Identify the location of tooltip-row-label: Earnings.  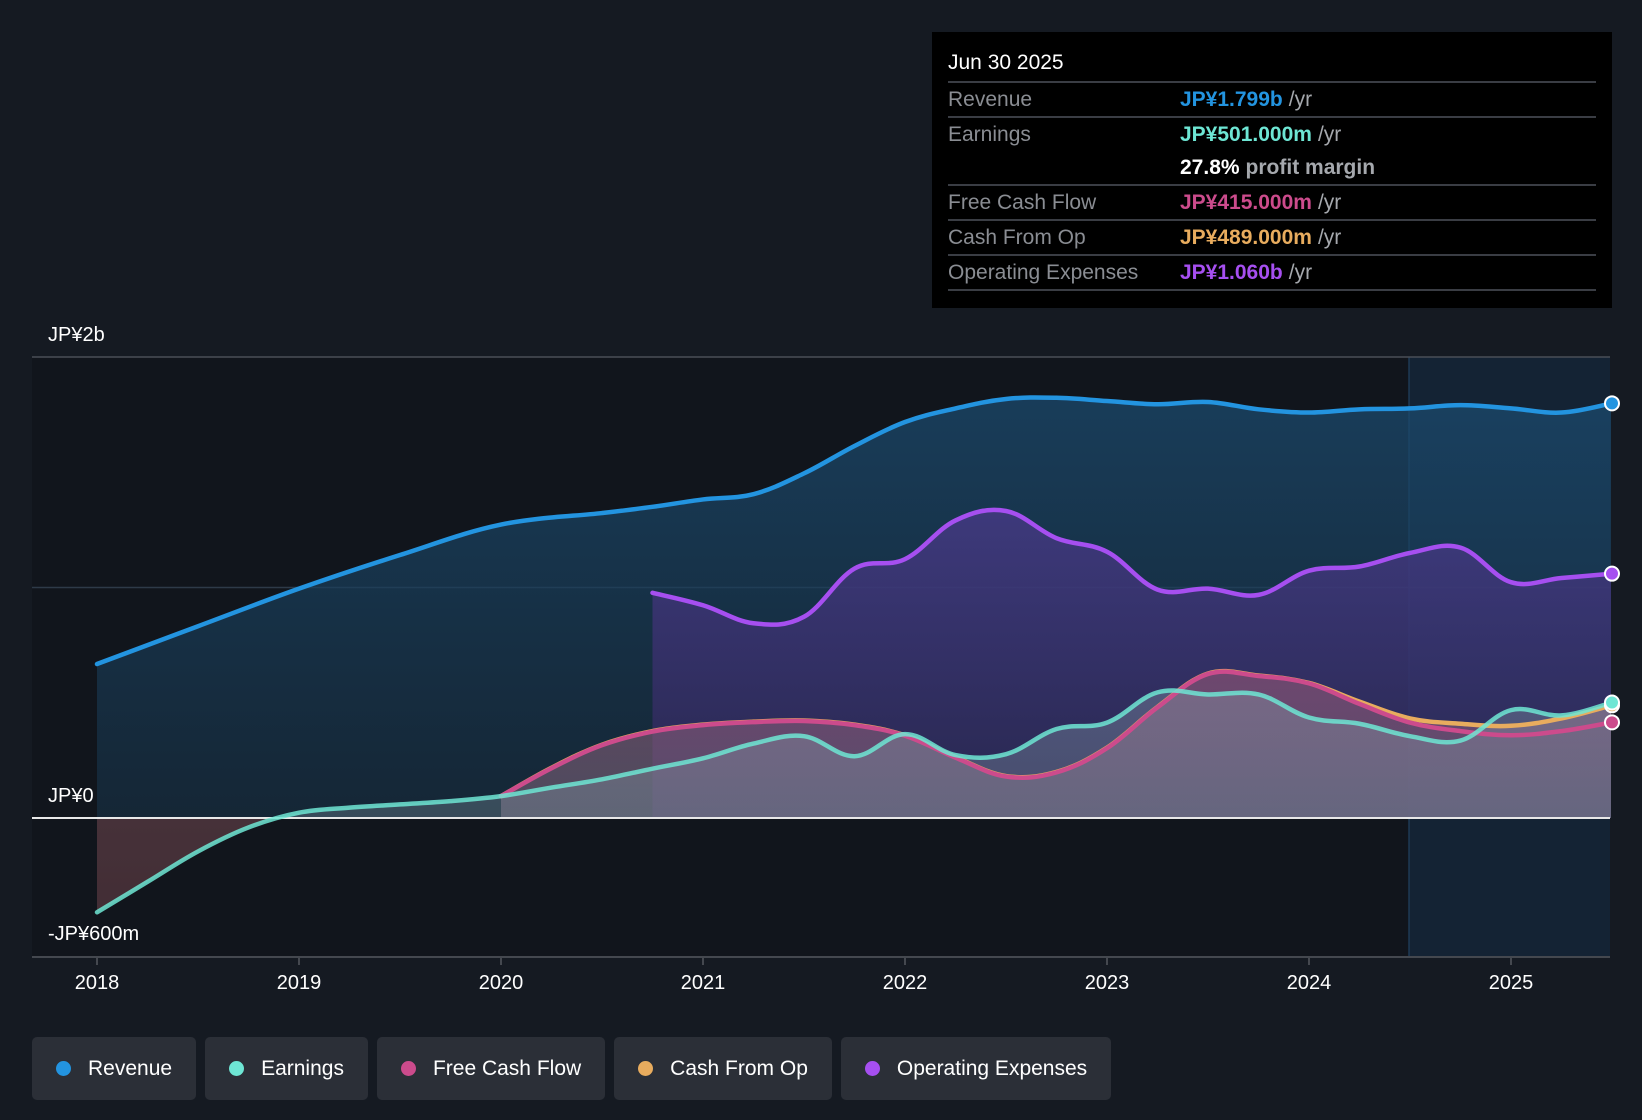
(989, 134).